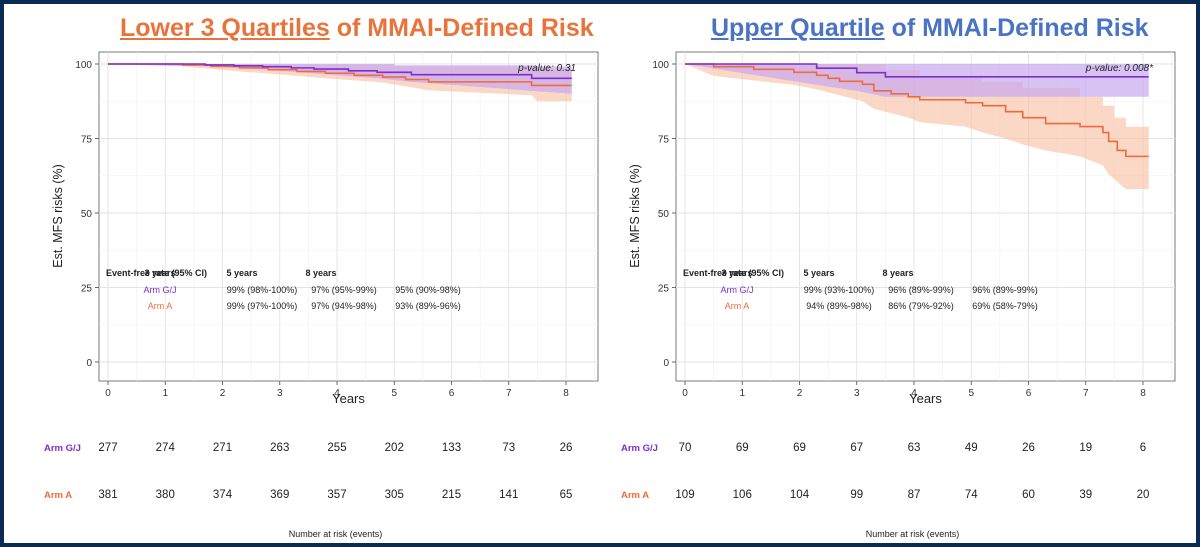  What do you see at coordinates (800, 495) in the screenshot?
I see `risk-table-cell: 104` at bounding box center [800, 495].